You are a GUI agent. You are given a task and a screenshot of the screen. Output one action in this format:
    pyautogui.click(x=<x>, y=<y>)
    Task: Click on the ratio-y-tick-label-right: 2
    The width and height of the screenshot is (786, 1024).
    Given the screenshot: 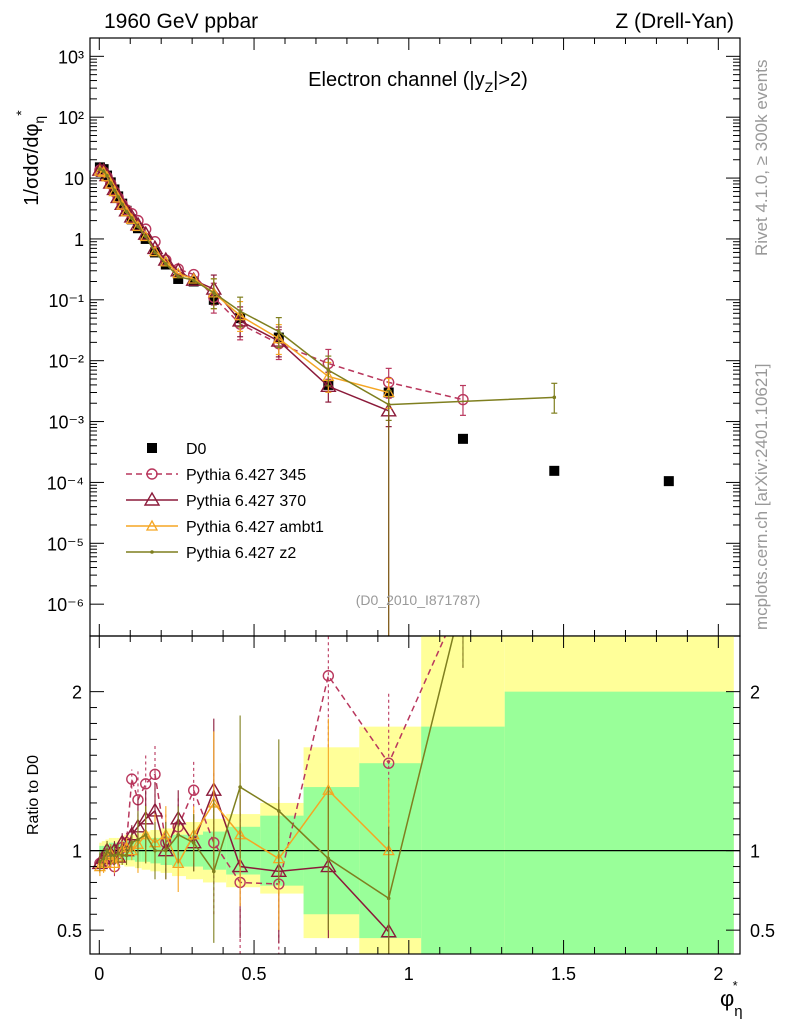 What is the action you would take?
    pyautogui.click(x=755, y=693)
    